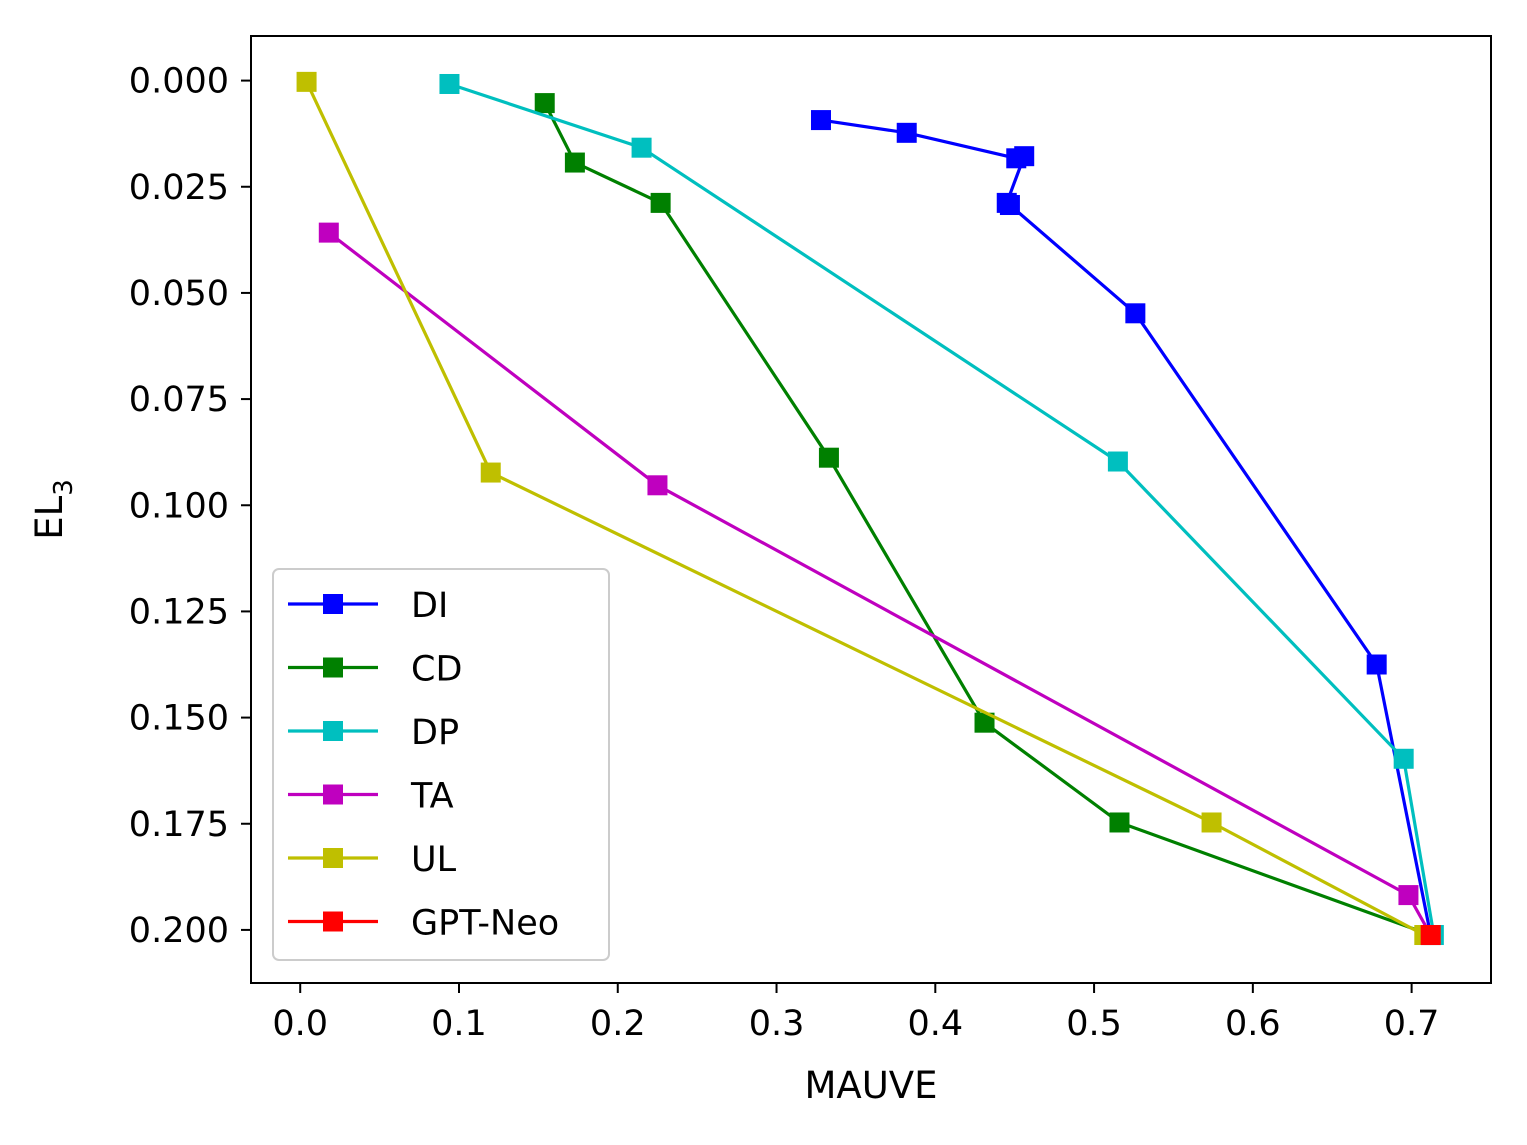 The height and width of the screenshot is (1145, 1527). I want to click on legend-item-dp: DP, so click(373, 733).